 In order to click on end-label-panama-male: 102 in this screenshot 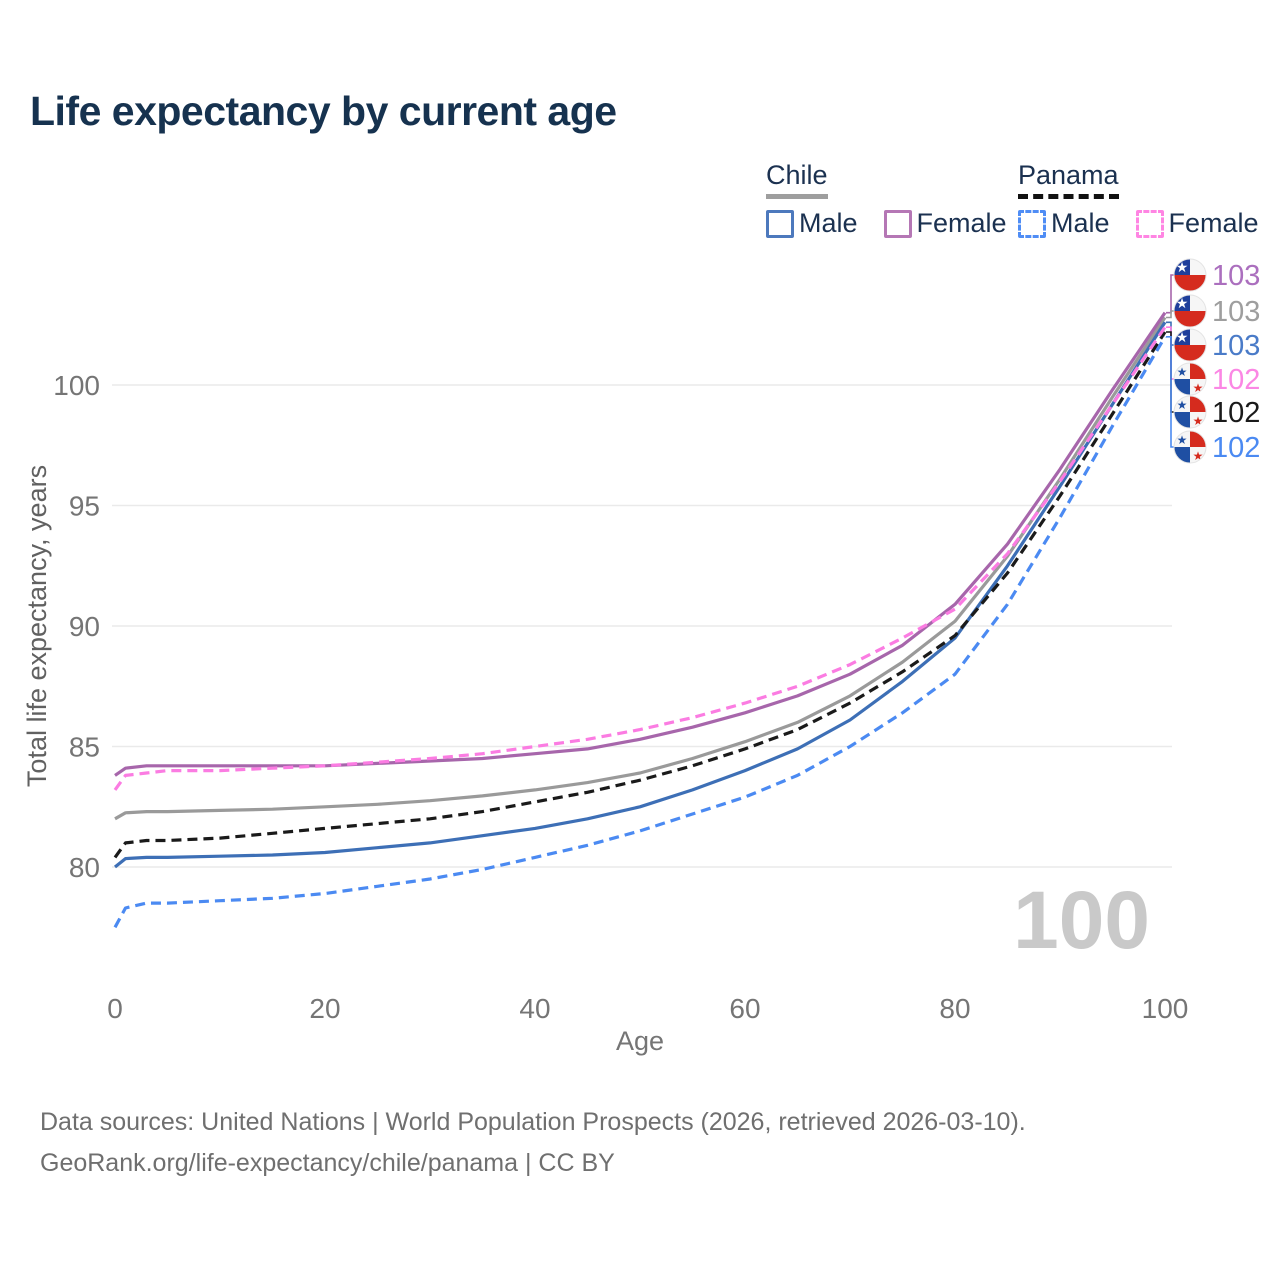, I will do `click(1236, 448)`.